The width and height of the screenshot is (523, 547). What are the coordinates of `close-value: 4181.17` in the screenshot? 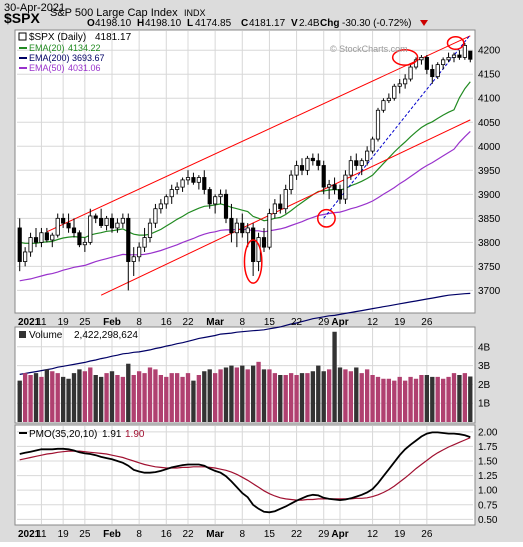 It's located at (267, 23).